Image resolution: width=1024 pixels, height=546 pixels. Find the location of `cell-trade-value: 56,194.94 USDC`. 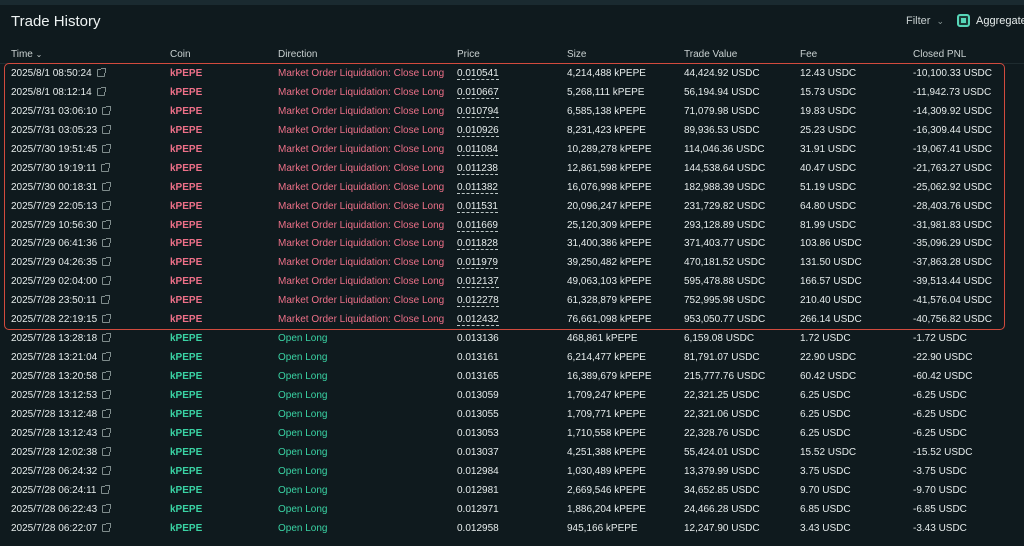

cell-trade-value: 56,194.94 USDC is located at coordinates (722, 92).